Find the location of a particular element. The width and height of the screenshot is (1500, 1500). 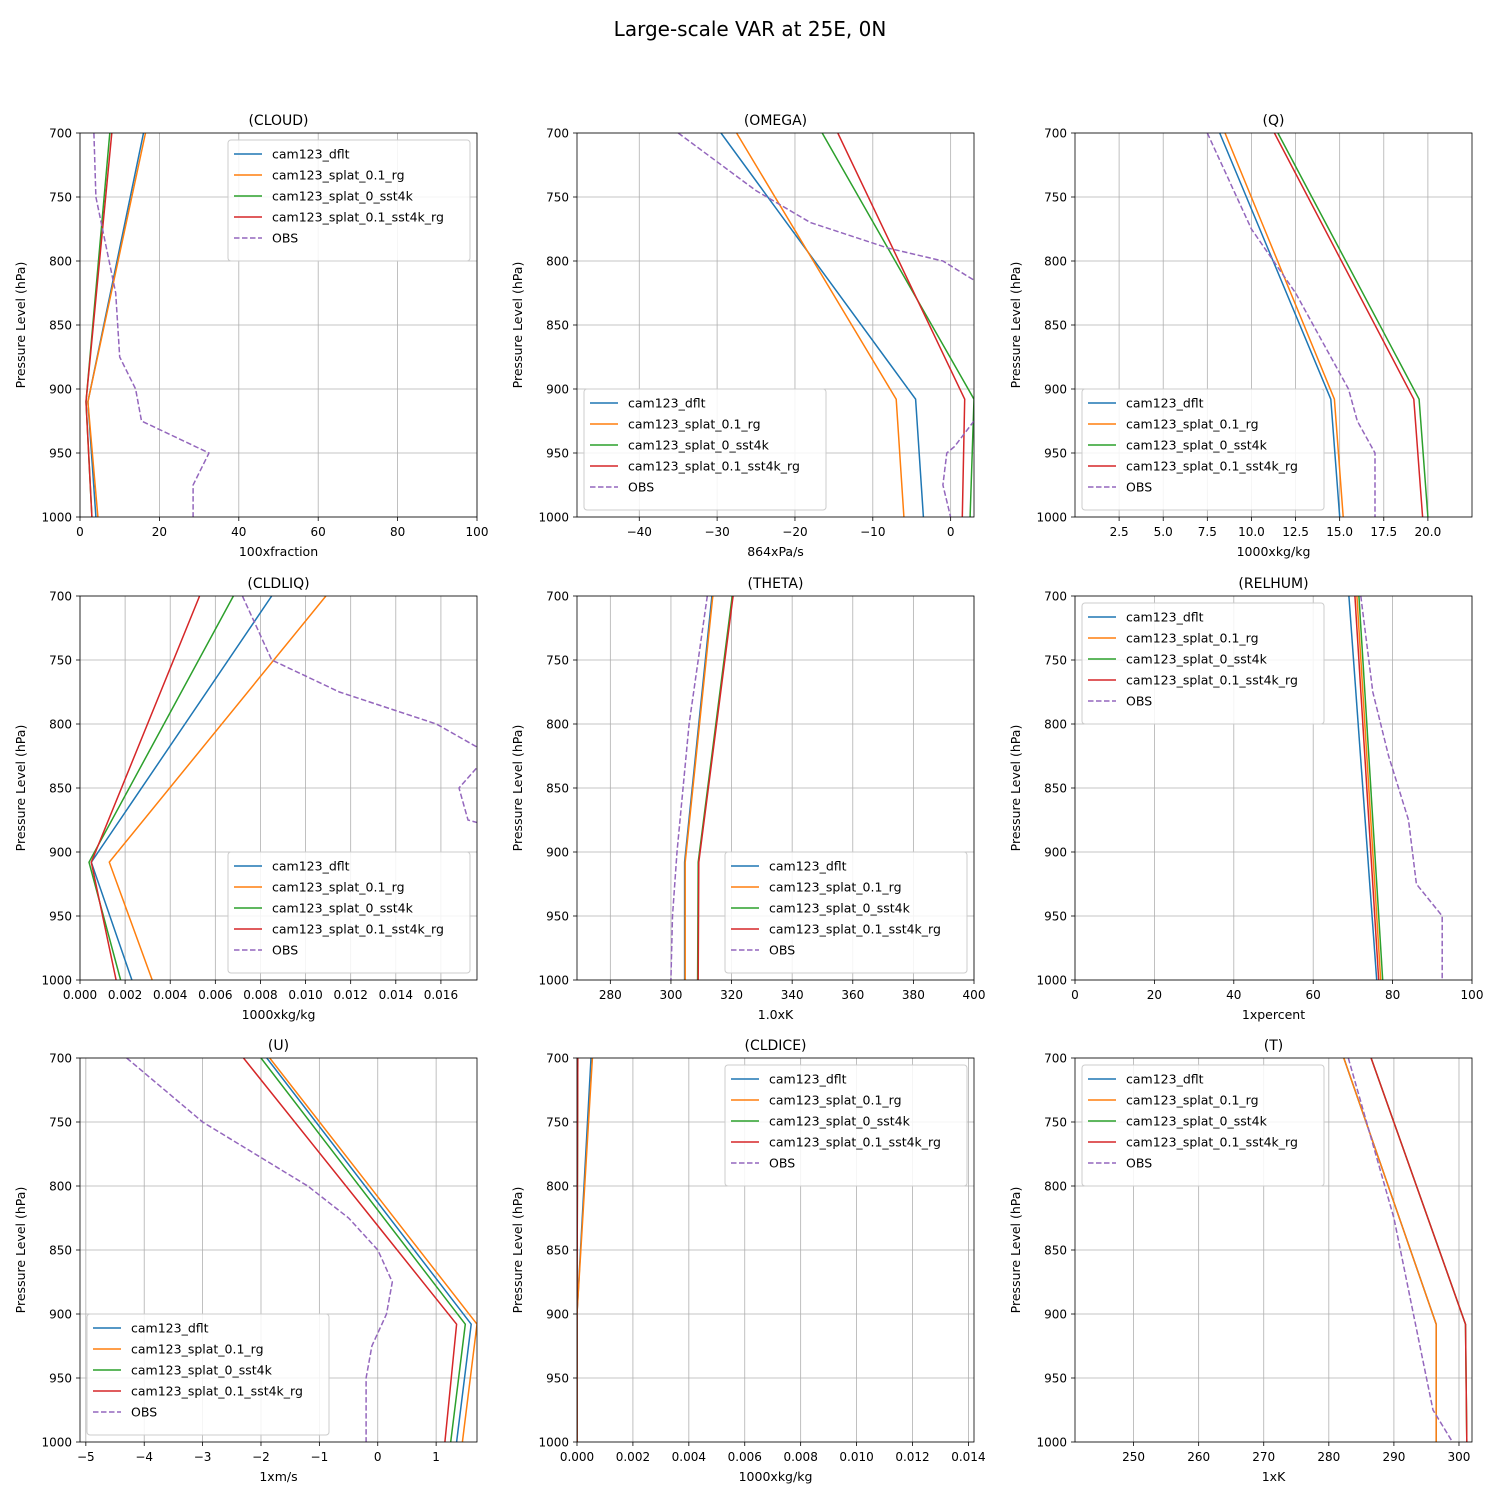

x-tick-label: 80 is located at coordinates (1392, 995).